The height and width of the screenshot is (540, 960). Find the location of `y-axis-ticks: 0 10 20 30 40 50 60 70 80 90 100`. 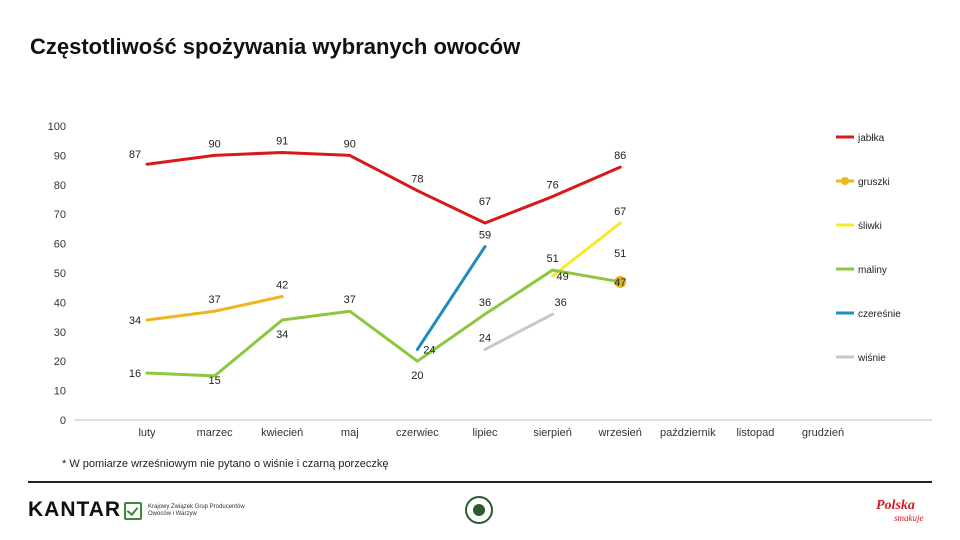

y-axis-ticks: 0 10 20 30 40 50 60 70 80 90 100 is located at coordinates (57, 274).